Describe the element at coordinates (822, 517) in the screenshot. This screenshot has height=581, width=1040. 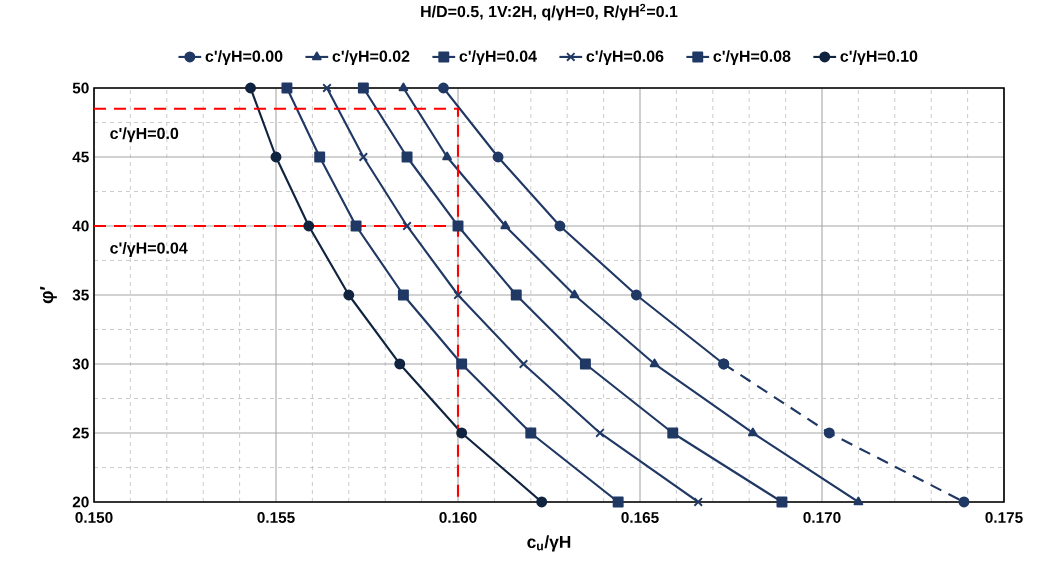
I see `x-tick-label: 0.170` at that location.